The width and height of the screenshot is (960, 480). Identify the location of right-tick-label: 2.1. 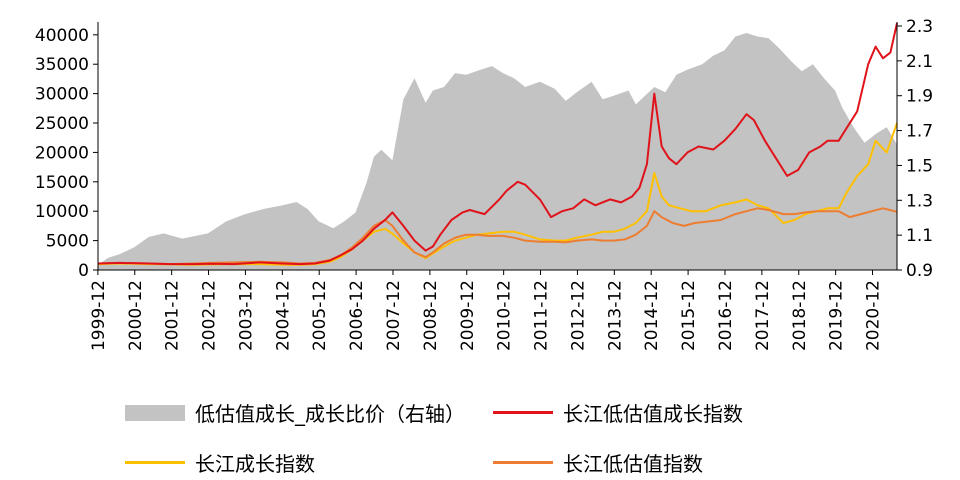
(919, 62).